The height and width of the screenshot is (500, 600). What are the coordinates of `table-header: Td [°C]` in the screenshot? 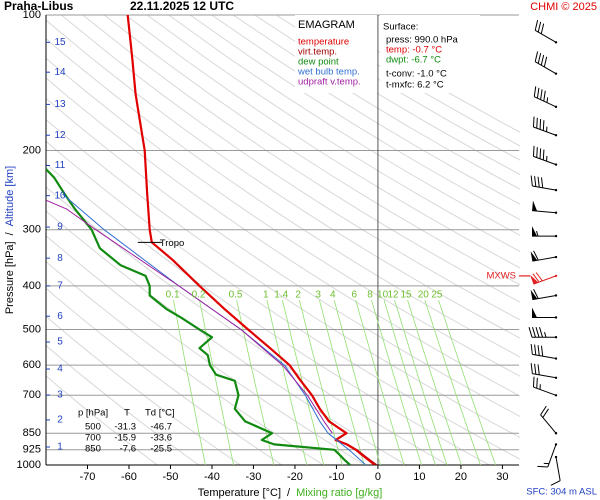 It's located at (160, 413).